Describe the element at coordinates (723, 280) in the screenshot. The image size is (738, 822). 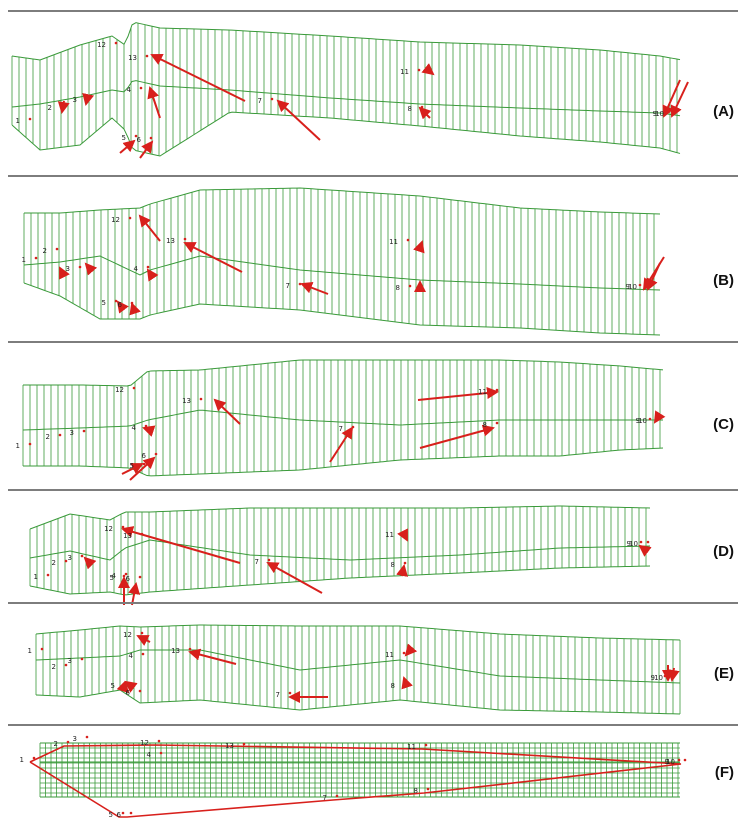
I see `panel-label-b: (B)` at that location.